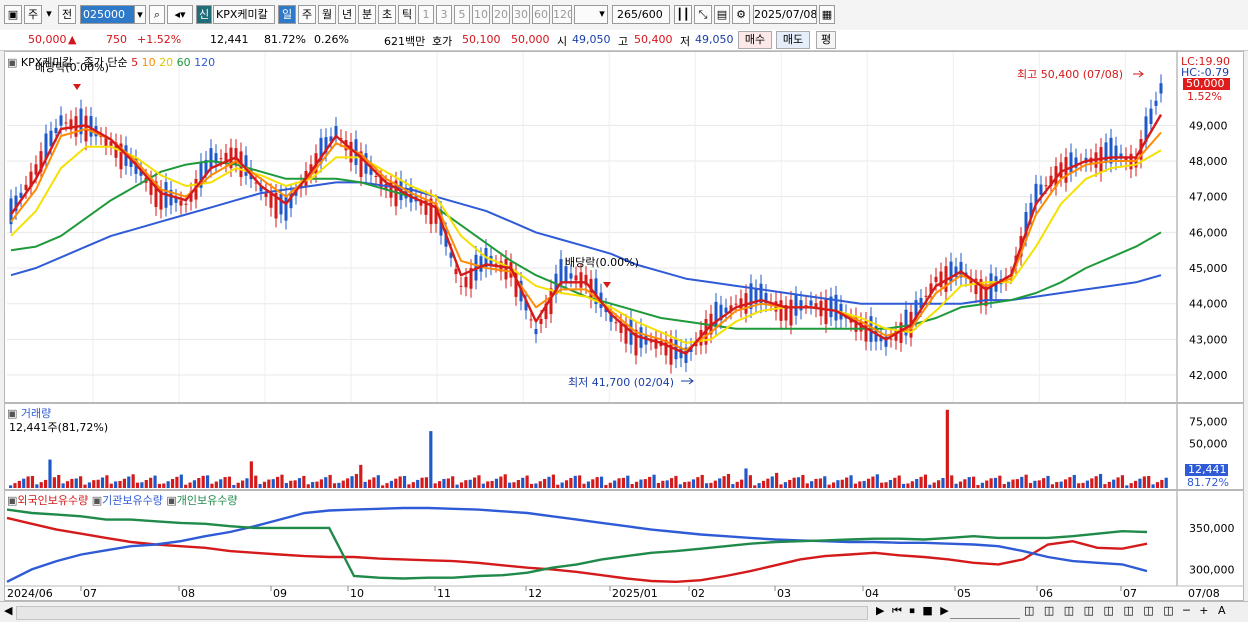  What do you see at coordinates (541, 14) in the screenshot?
I see `interval-60-button: 60` at bounding box center [541, 14].